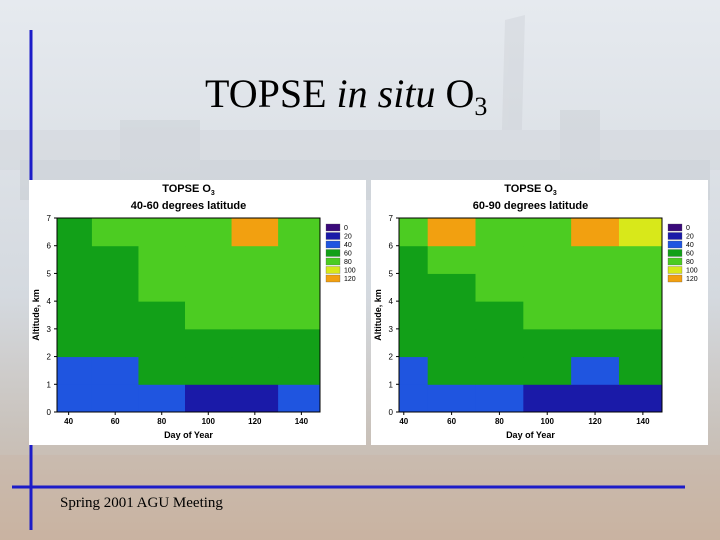 The image size is (720, 540). Describe the element at coordinates (499, 421) in the screenshot. I see `x-tick-label: 80` at that location.